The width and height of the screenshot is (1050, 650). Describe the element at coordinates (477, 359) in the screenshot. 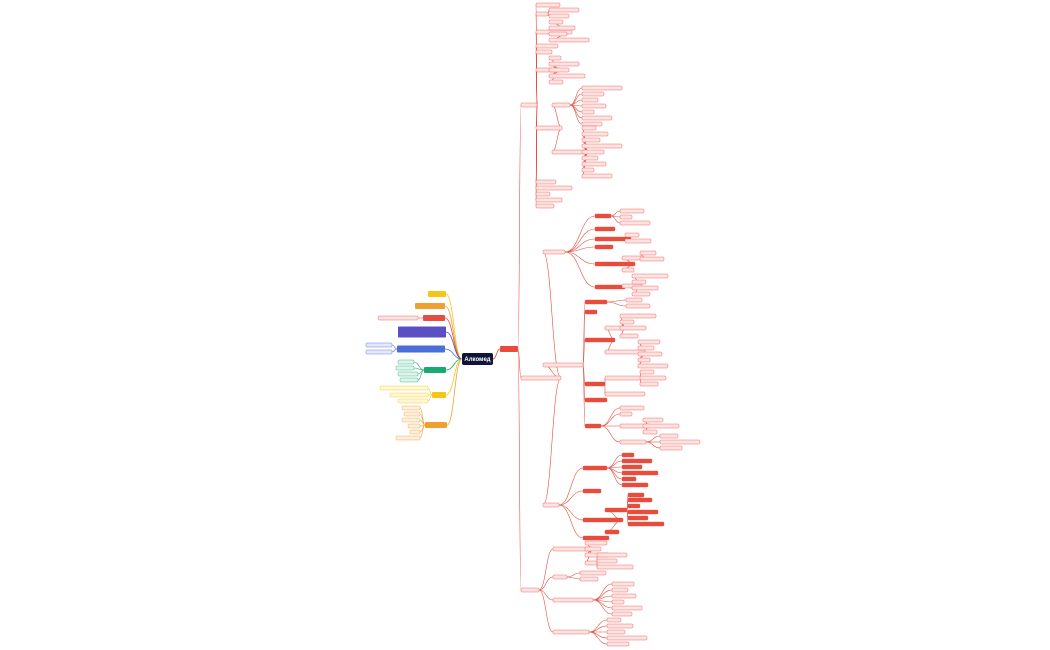

I see `central-node` at that location.